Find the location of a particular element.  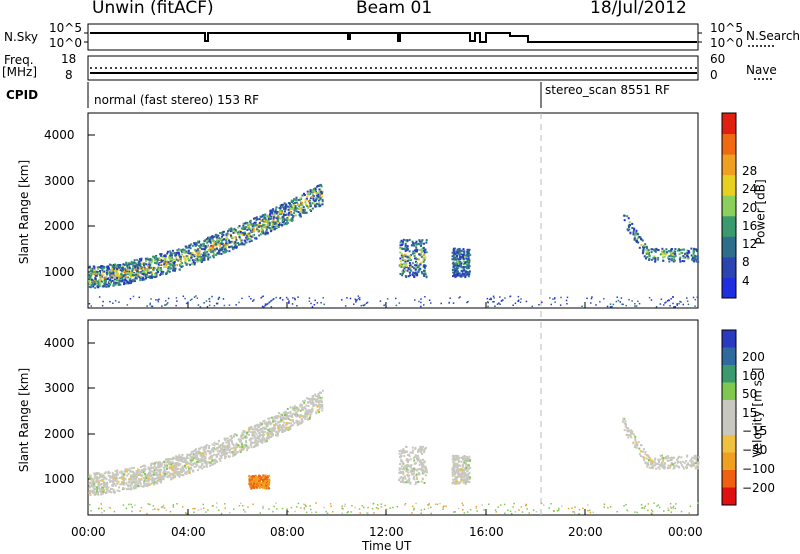

power-ytick-4000: 4000 is located at coordinates (59, 135).